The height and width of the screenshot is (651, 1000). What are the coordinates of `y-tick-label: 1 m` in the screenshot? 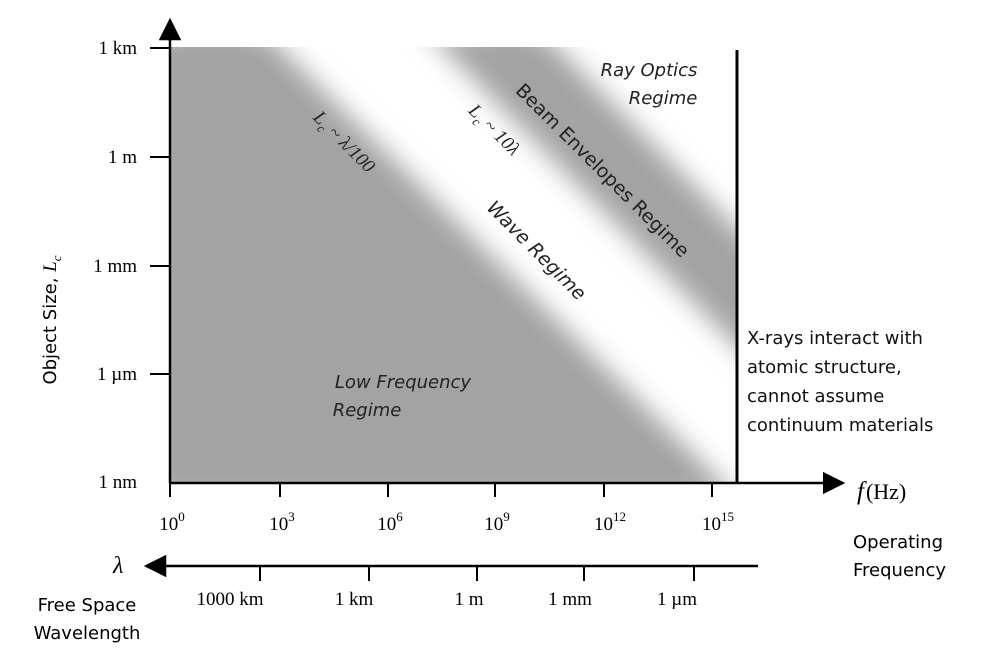 It's located at (122, 157).